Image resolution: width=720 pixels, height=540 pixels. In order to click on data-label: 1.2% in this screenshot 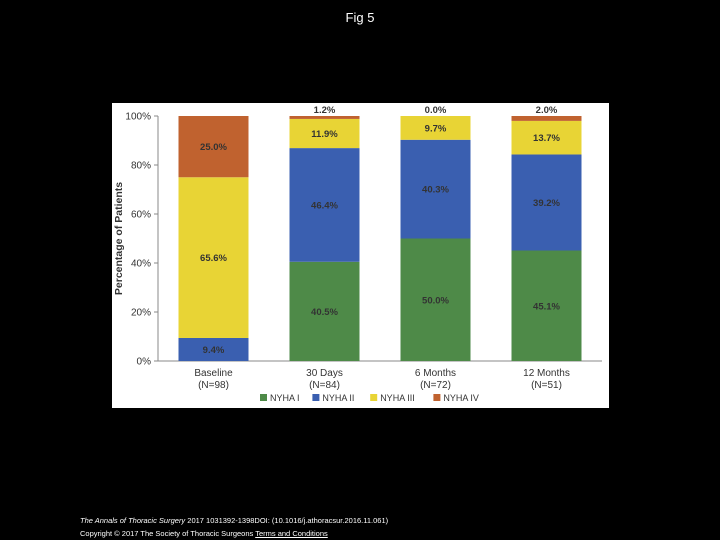, I will do `click(325, 110)`.